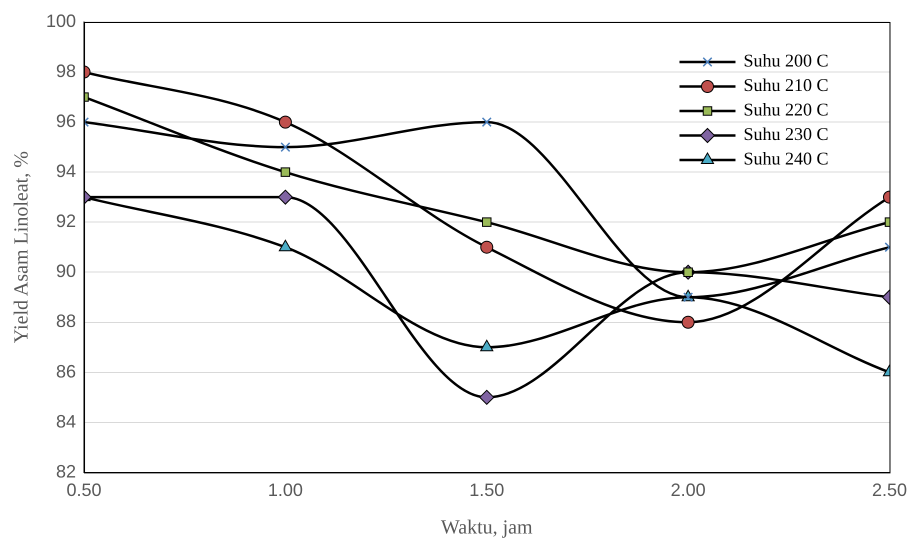 The height and width of the screenshot is (548, 915). Describe the element at coordinates (487, 527) in the screenshot. I see `x-axis-title: Waktu, jam` at that location.